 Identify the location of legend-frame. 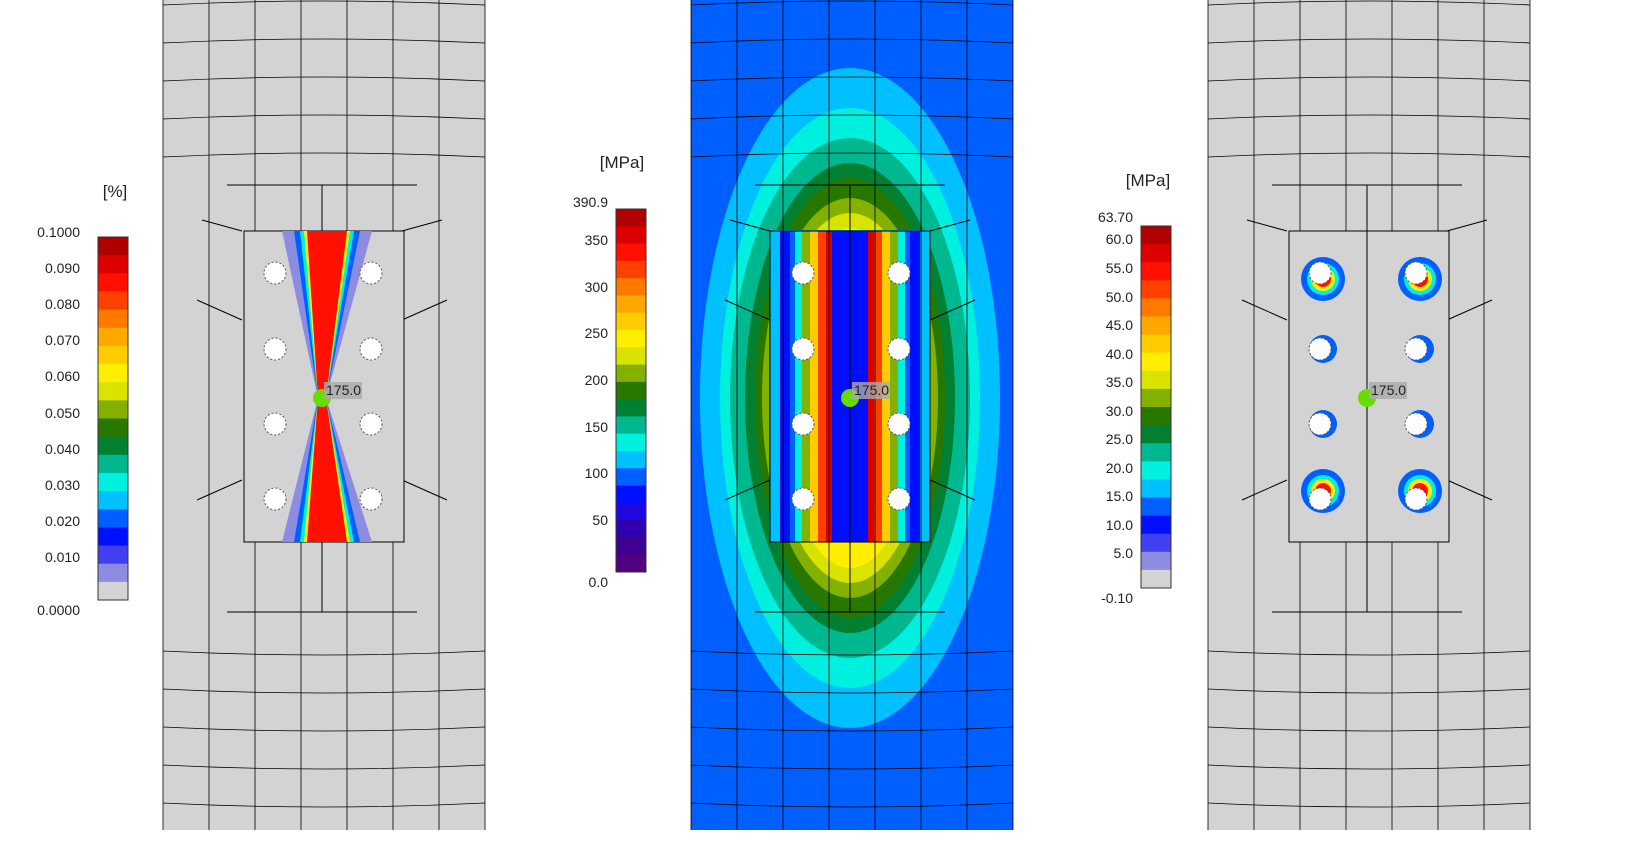
(631, 390).